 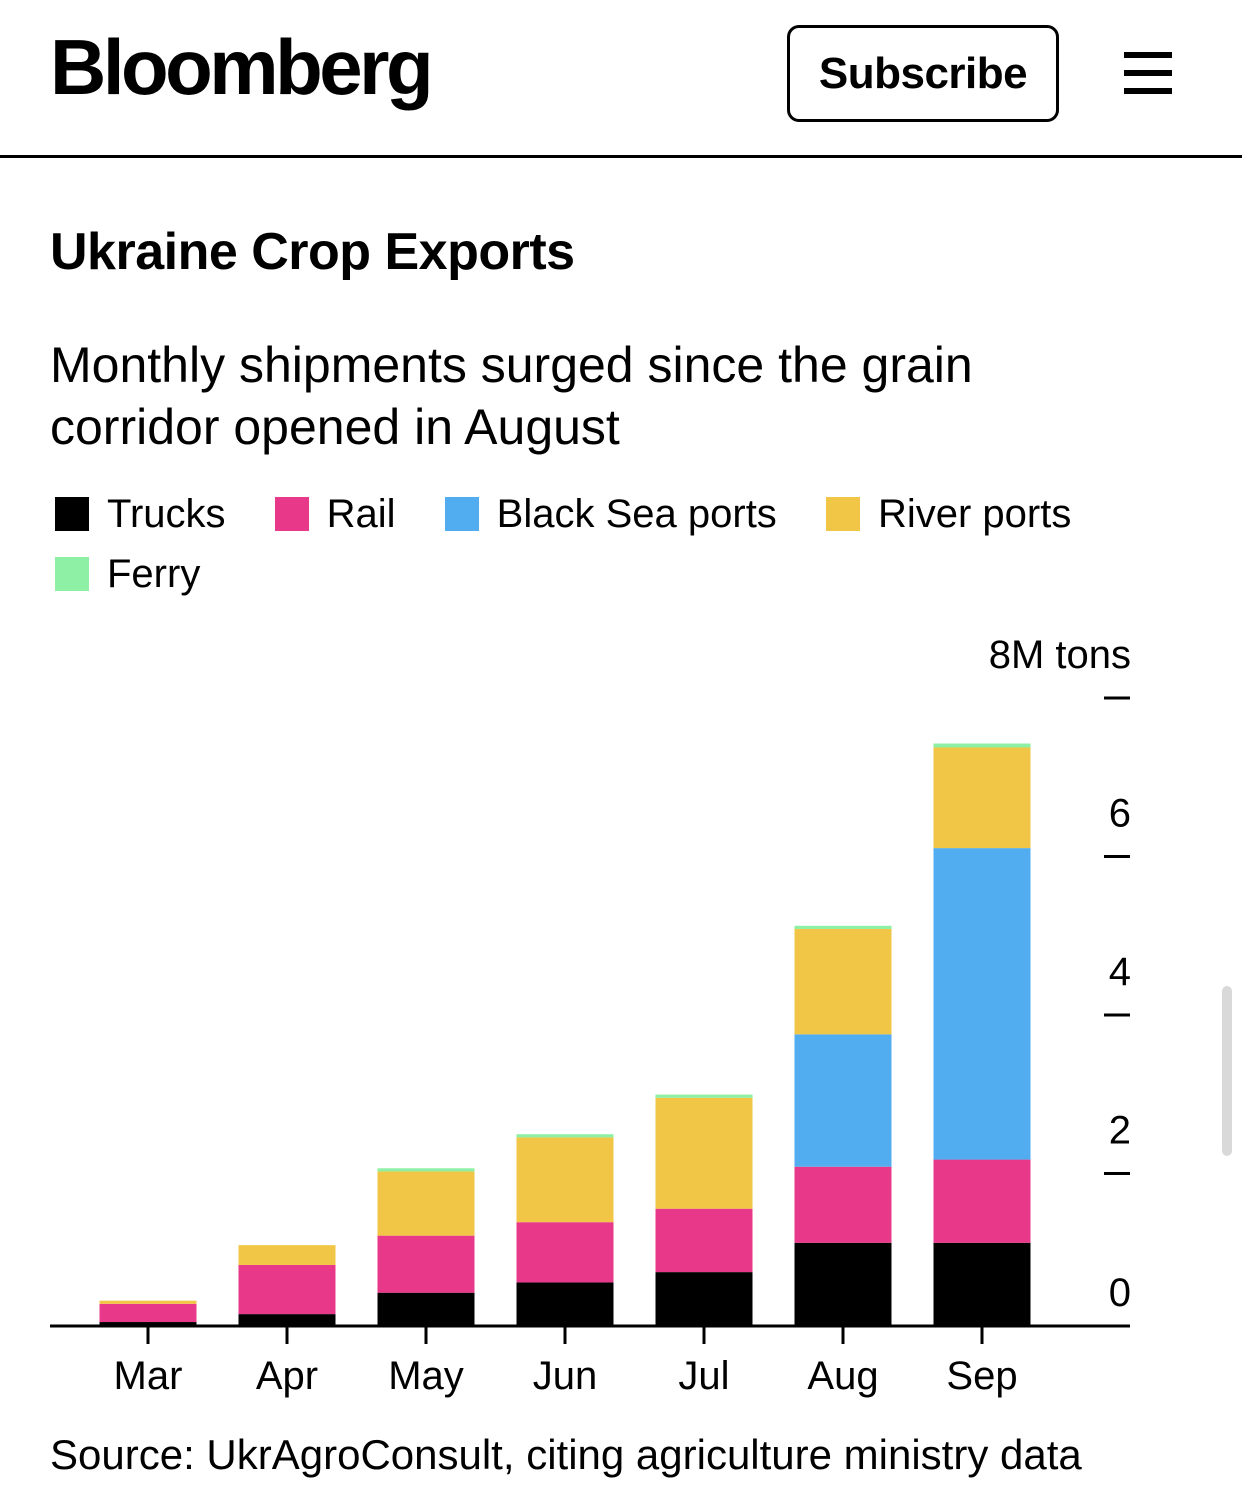 I want to click on legend-label-river-ports: River ports, so click(x=974, y=514).